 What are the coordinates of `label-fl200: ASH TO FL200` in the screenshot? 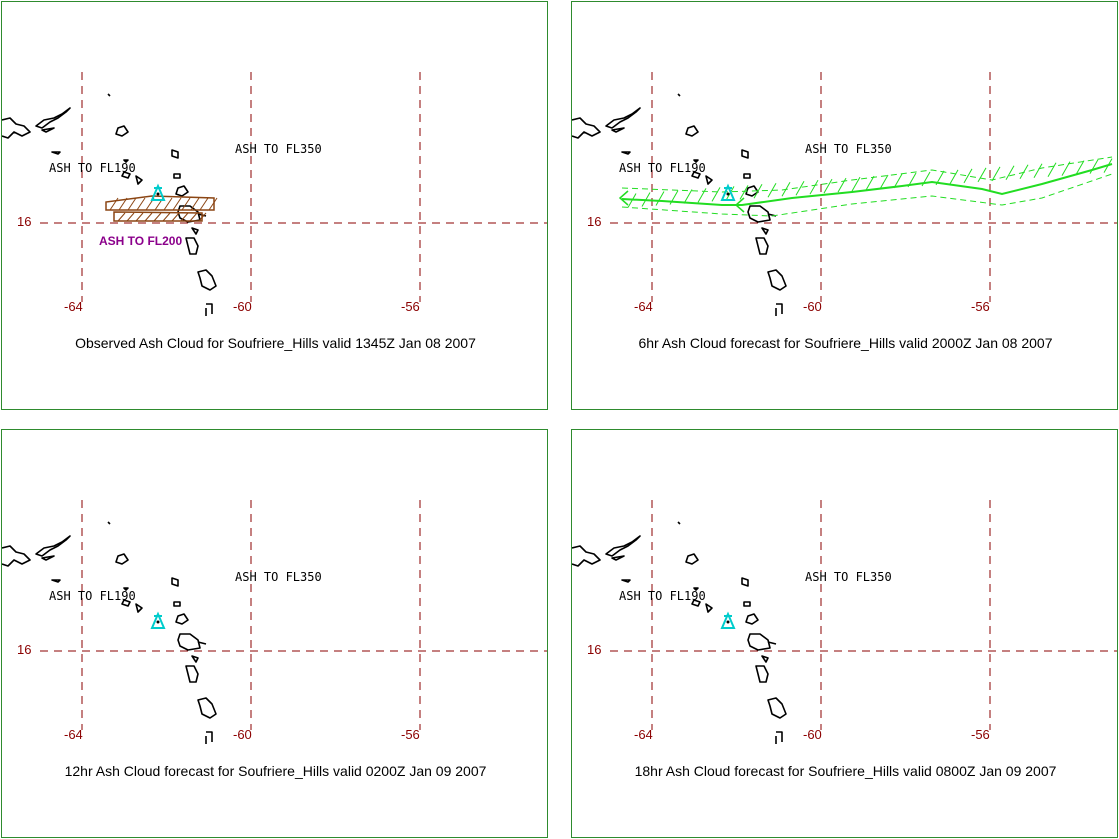 It's located at (140, 241).